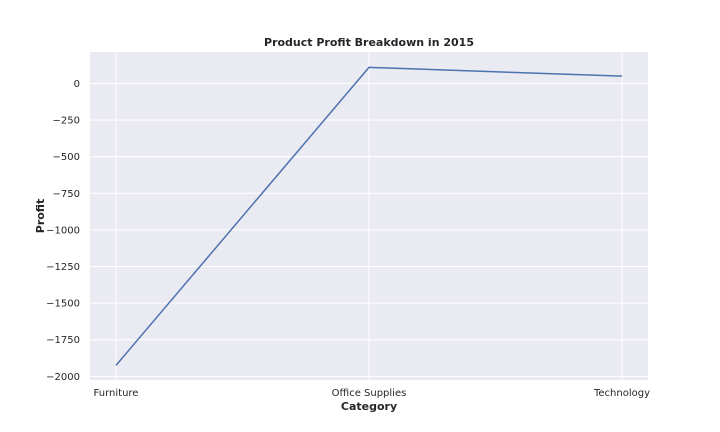 This screenshot has width=720, height=432. What do you see at coordinates (63, 377) in the screenshot?
I see `y-tick-label: −2000` at bounding box center [63, 377].